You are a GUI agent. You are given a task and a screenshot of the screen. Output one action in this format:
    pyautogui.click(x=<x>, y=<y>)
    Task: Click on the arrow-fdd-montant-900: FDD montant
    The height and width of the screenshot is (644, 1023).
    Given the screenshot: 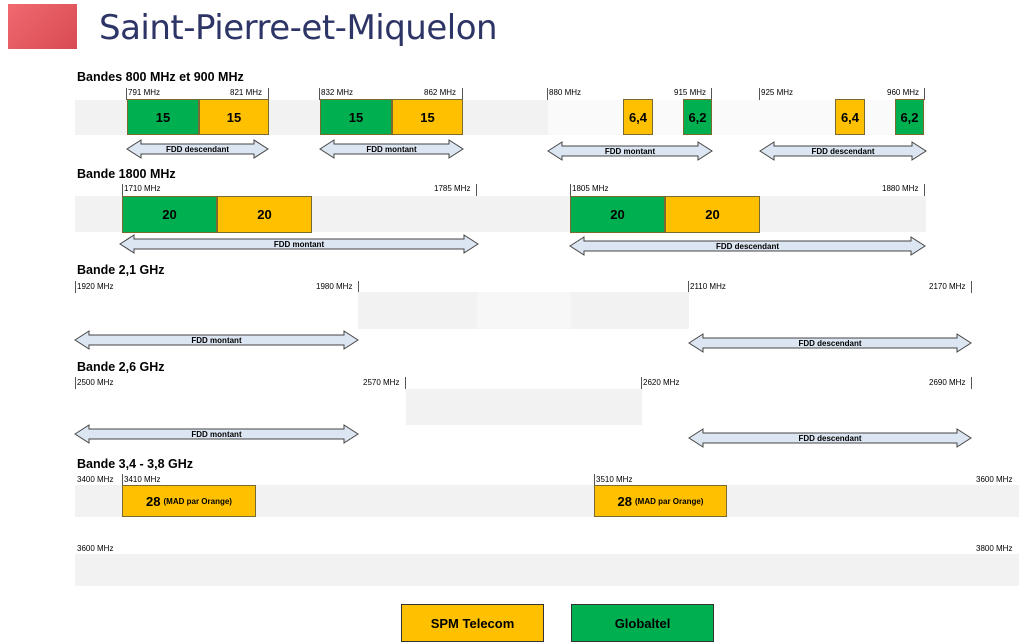 What is the action you would take?
    pyautogui.click(x=630, y=151)
    